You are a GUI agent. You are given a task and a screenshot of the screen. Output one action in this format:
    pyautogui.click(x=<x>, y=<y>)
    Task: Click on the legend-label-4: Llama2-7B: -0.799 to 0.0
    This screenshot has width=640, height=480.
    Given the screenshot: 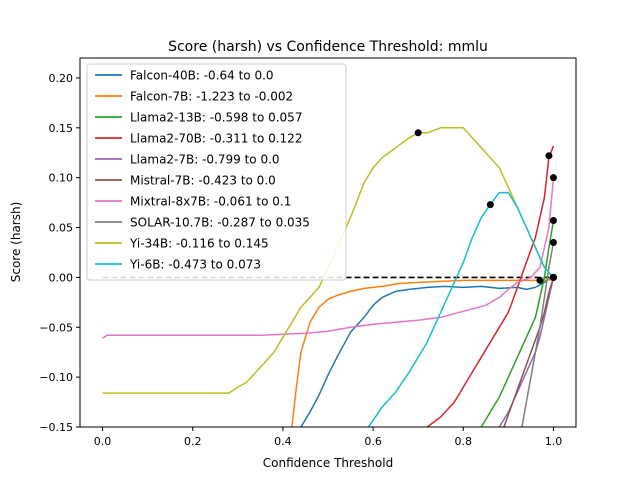 What is the action you would take?
    pyautogui.click(x=205, y=160)
    